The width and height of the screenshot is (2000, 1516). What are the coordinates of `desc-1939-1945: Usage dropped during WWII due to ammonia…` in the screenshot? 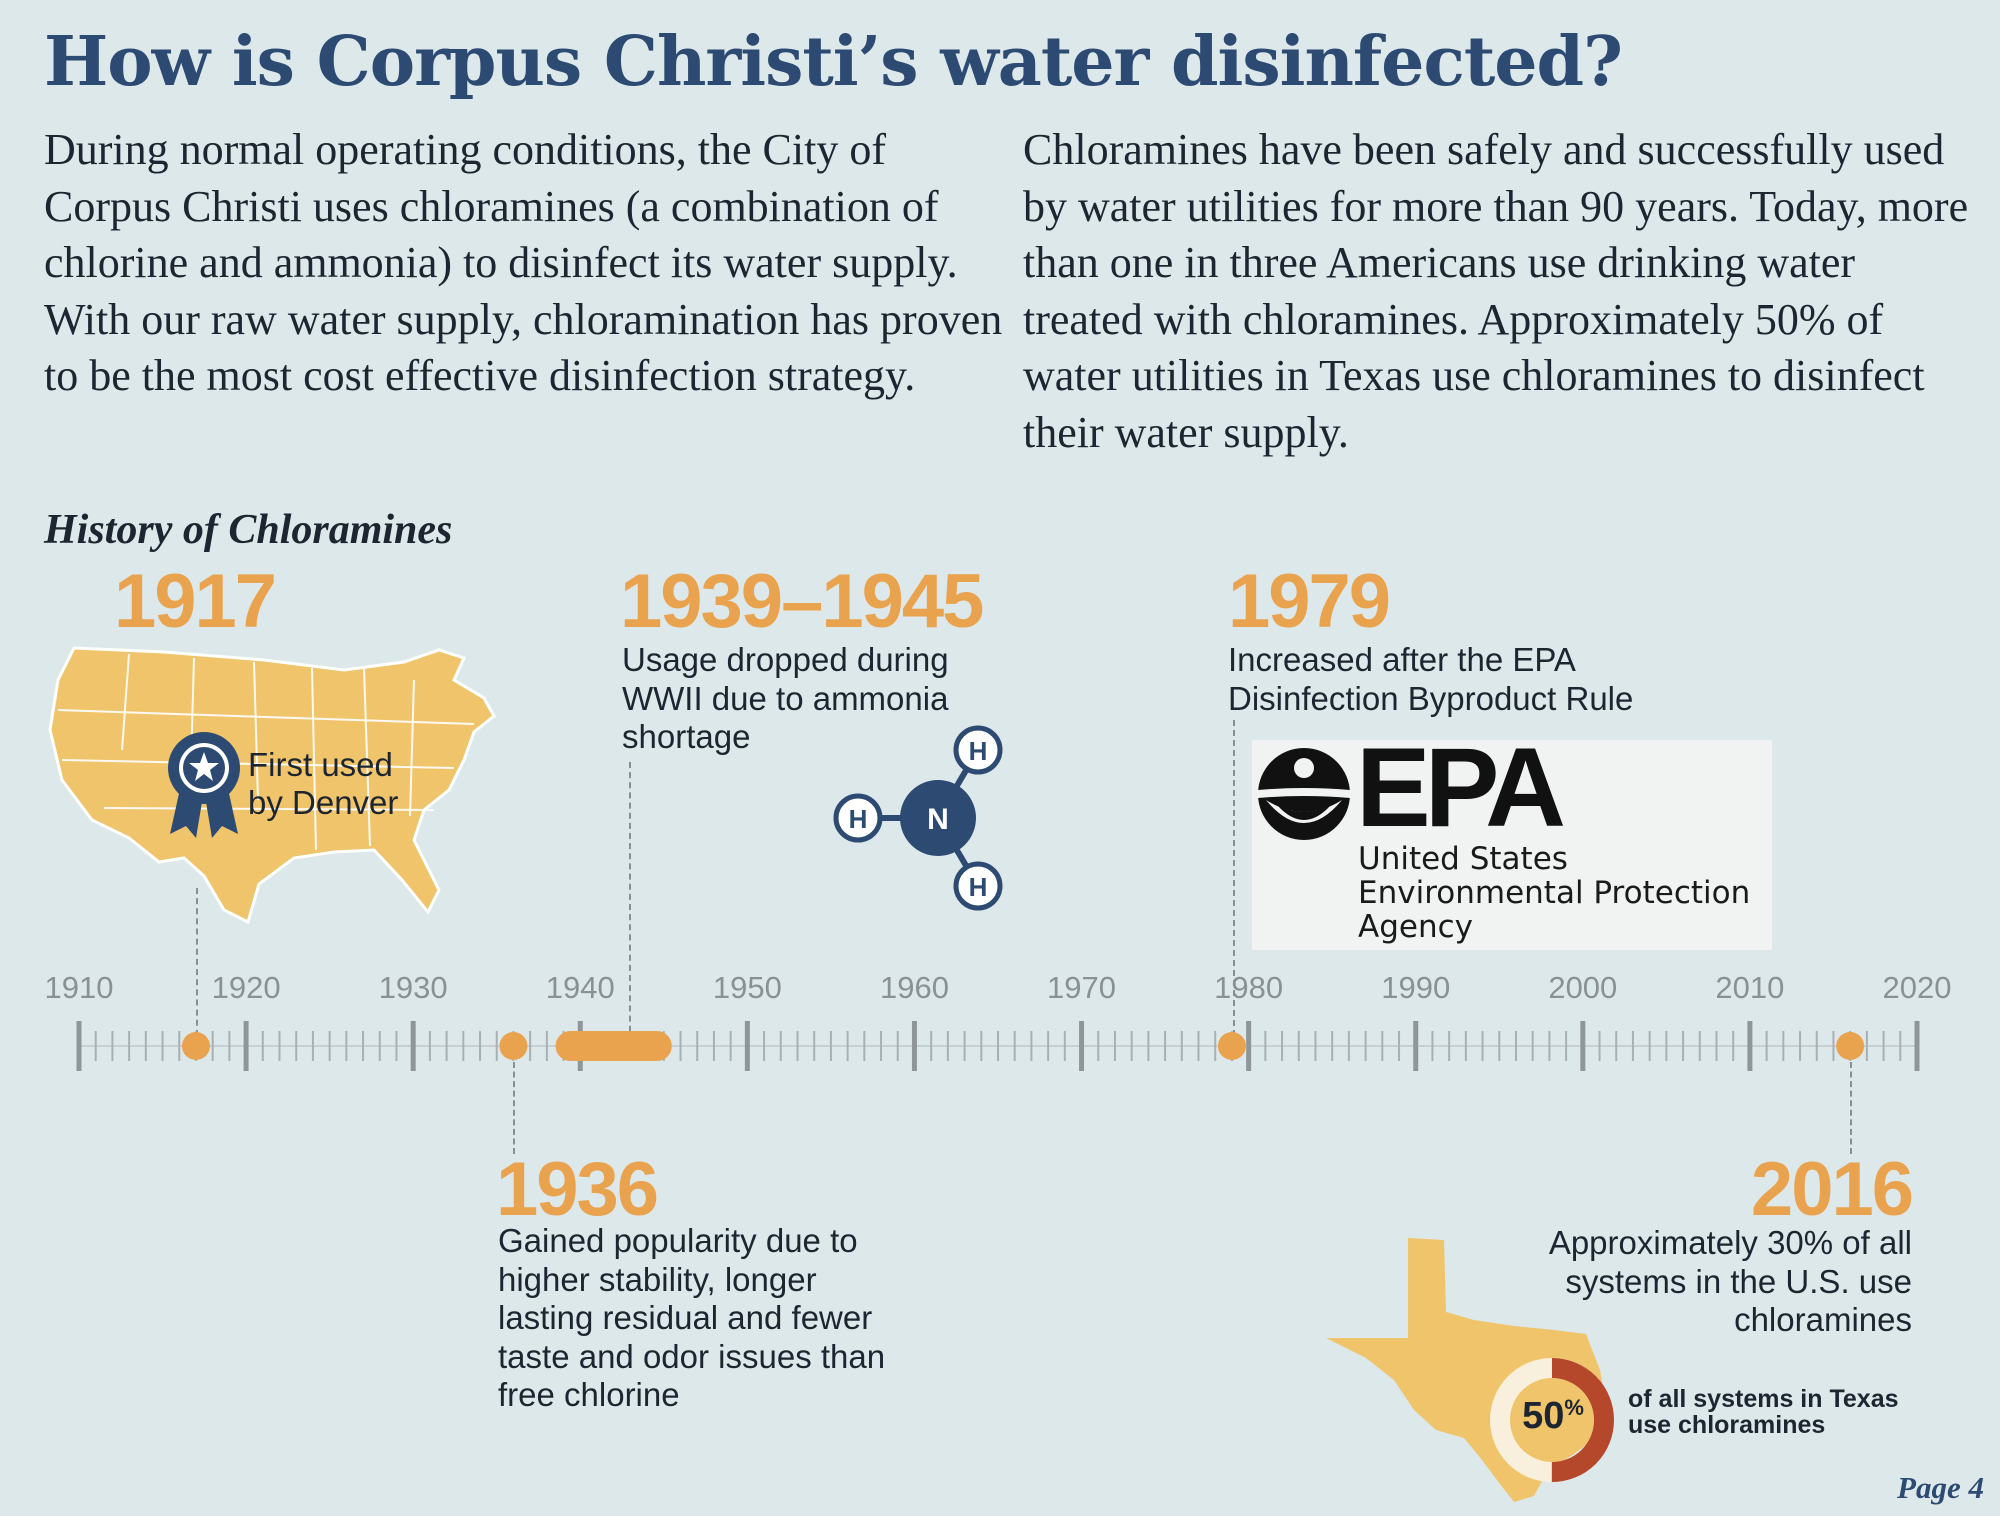 It's located at (785, 698).